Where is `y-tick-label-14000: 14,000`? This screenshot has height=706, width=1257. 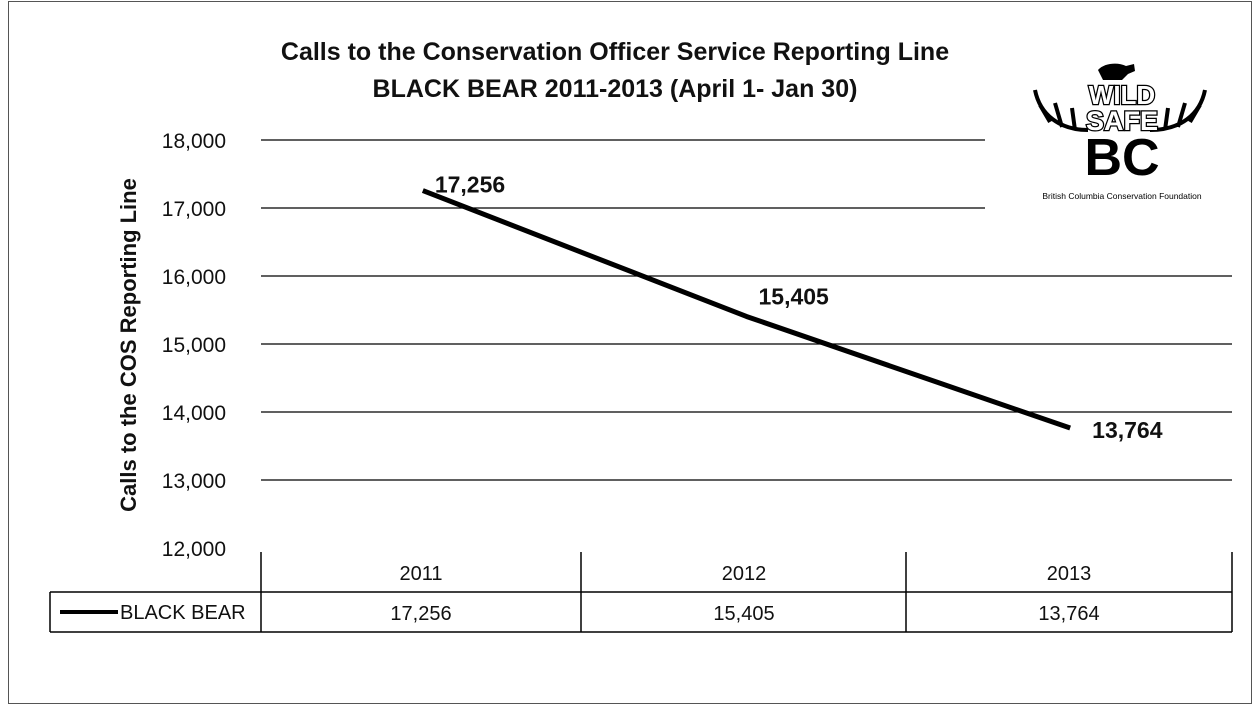
y-tick-label-14000: 14,000 is located at coordinates (194, 413).